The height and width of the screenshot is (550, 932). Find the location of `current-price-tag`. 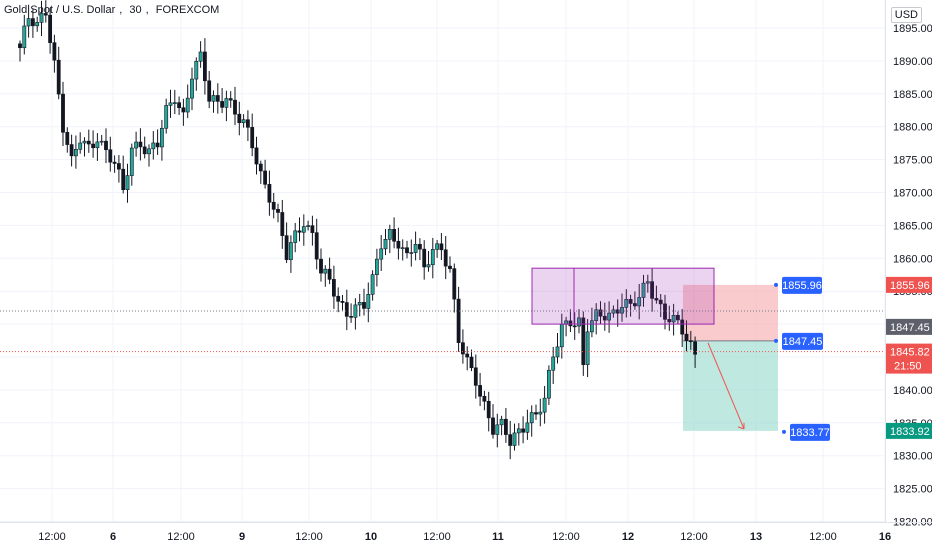

current-price-tag is located at coordinates (909, 358).